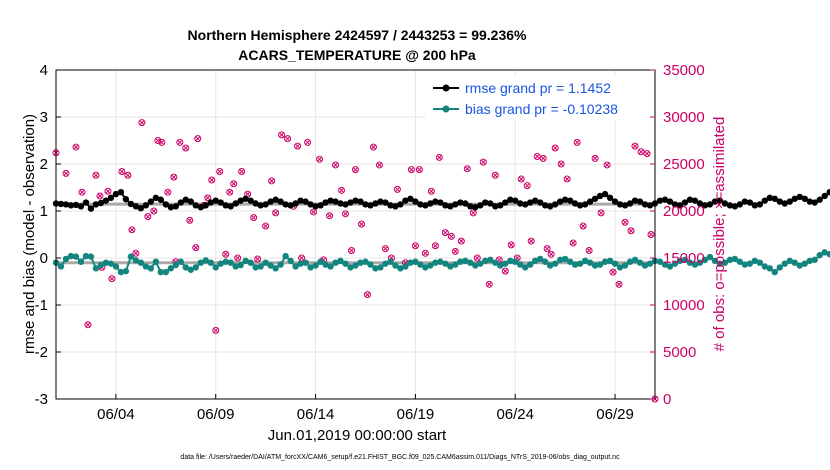  What do you see at coordinates (719, 234) in the screenshot?
I see `y2-axis-label: # of obs: o=possible; ×=assimilated` at bounding box center [719, 234].